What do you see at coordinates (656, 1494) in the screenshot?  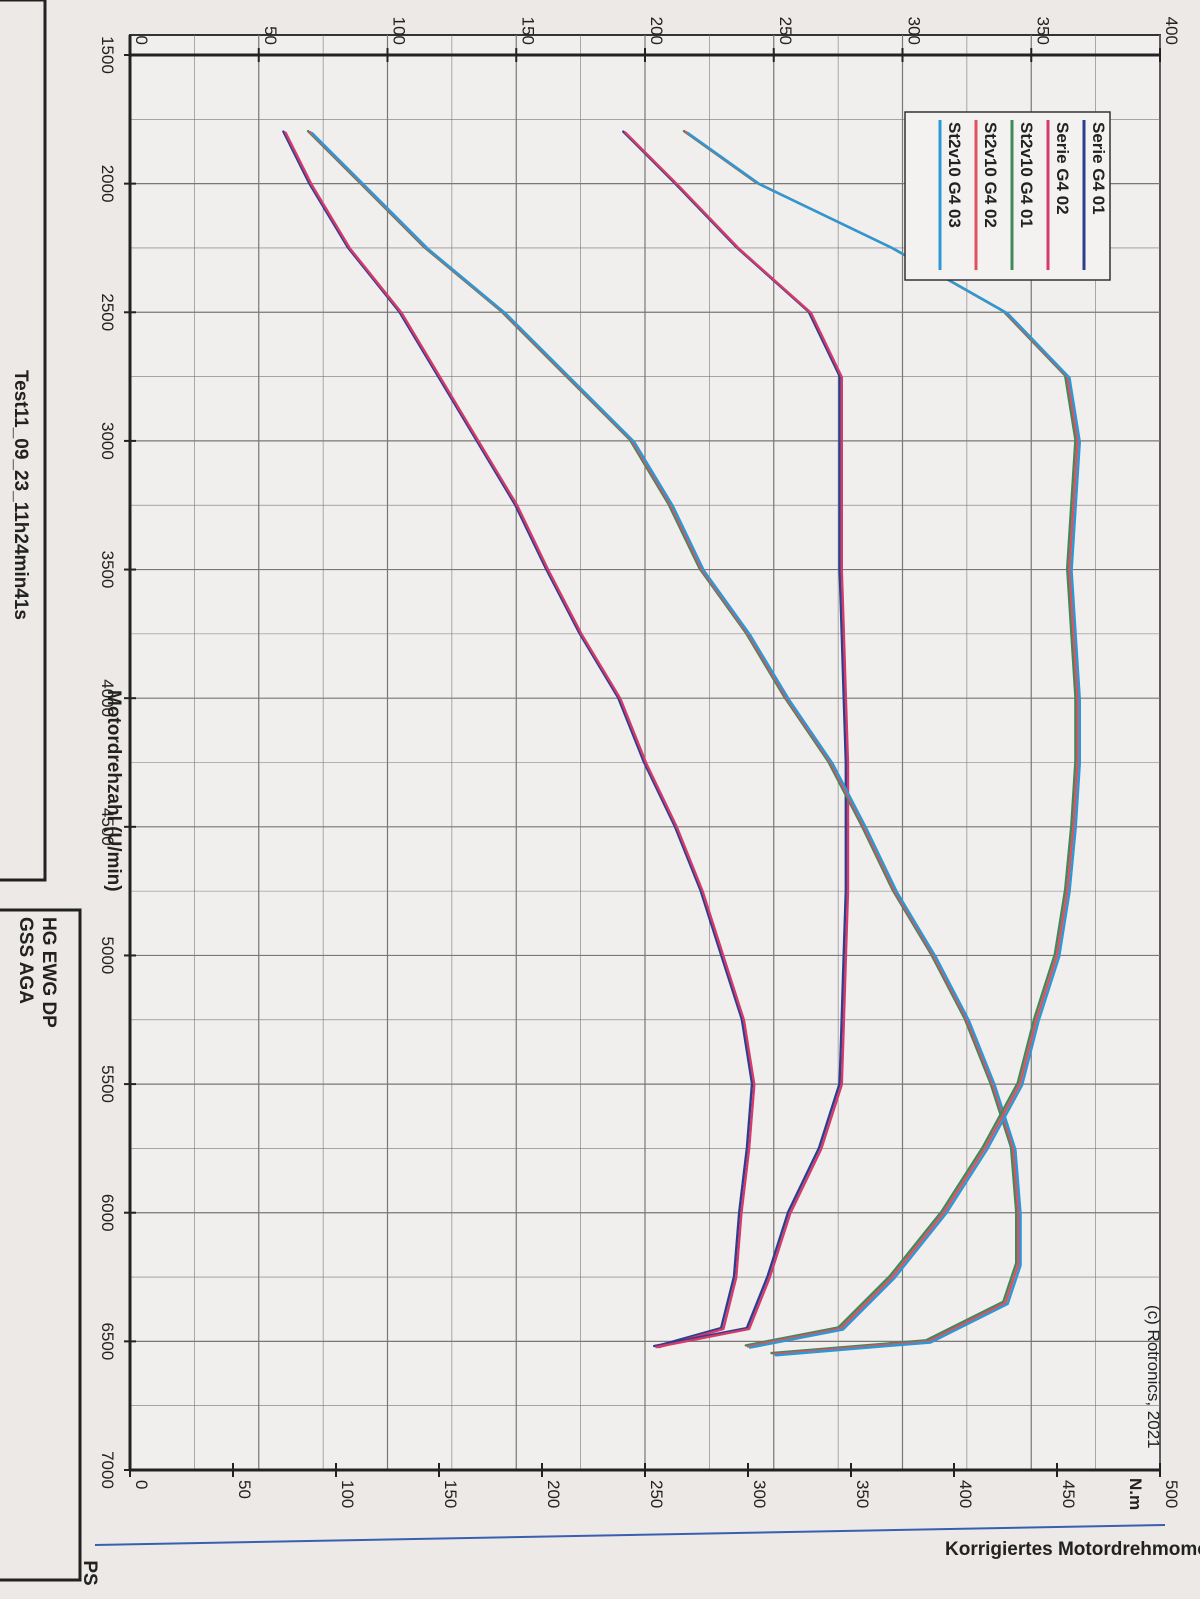 I see `torque-tick-label: 250` at bounding box center [656, 1494].